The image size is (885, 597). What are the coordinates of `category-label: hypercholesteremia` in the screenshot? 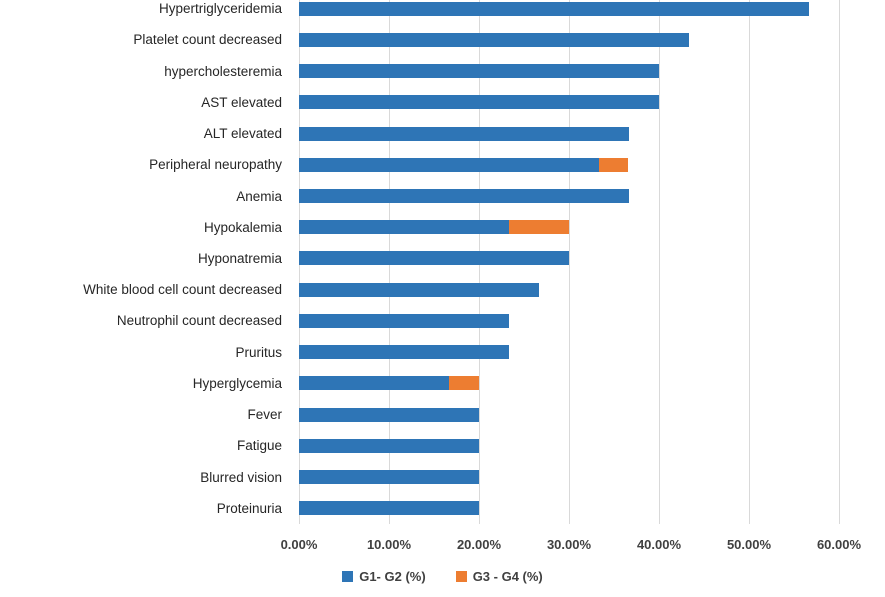 It's located at (223, 71).